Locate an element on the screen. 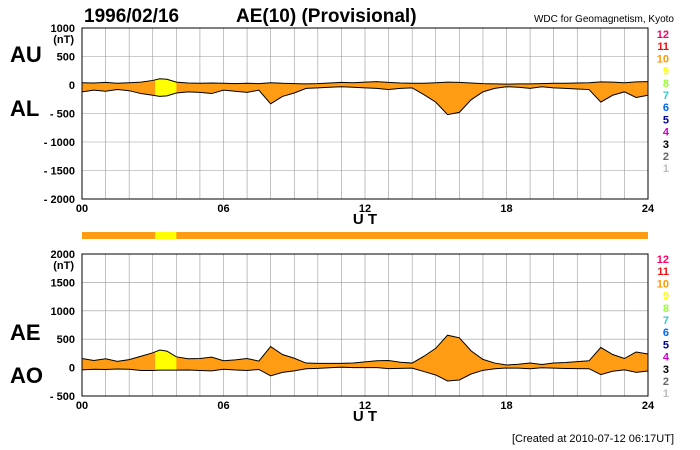 Image resolution: width=700 pixels, height=450 pixels. series-label-au: AU is located at coordinates (26, 54).